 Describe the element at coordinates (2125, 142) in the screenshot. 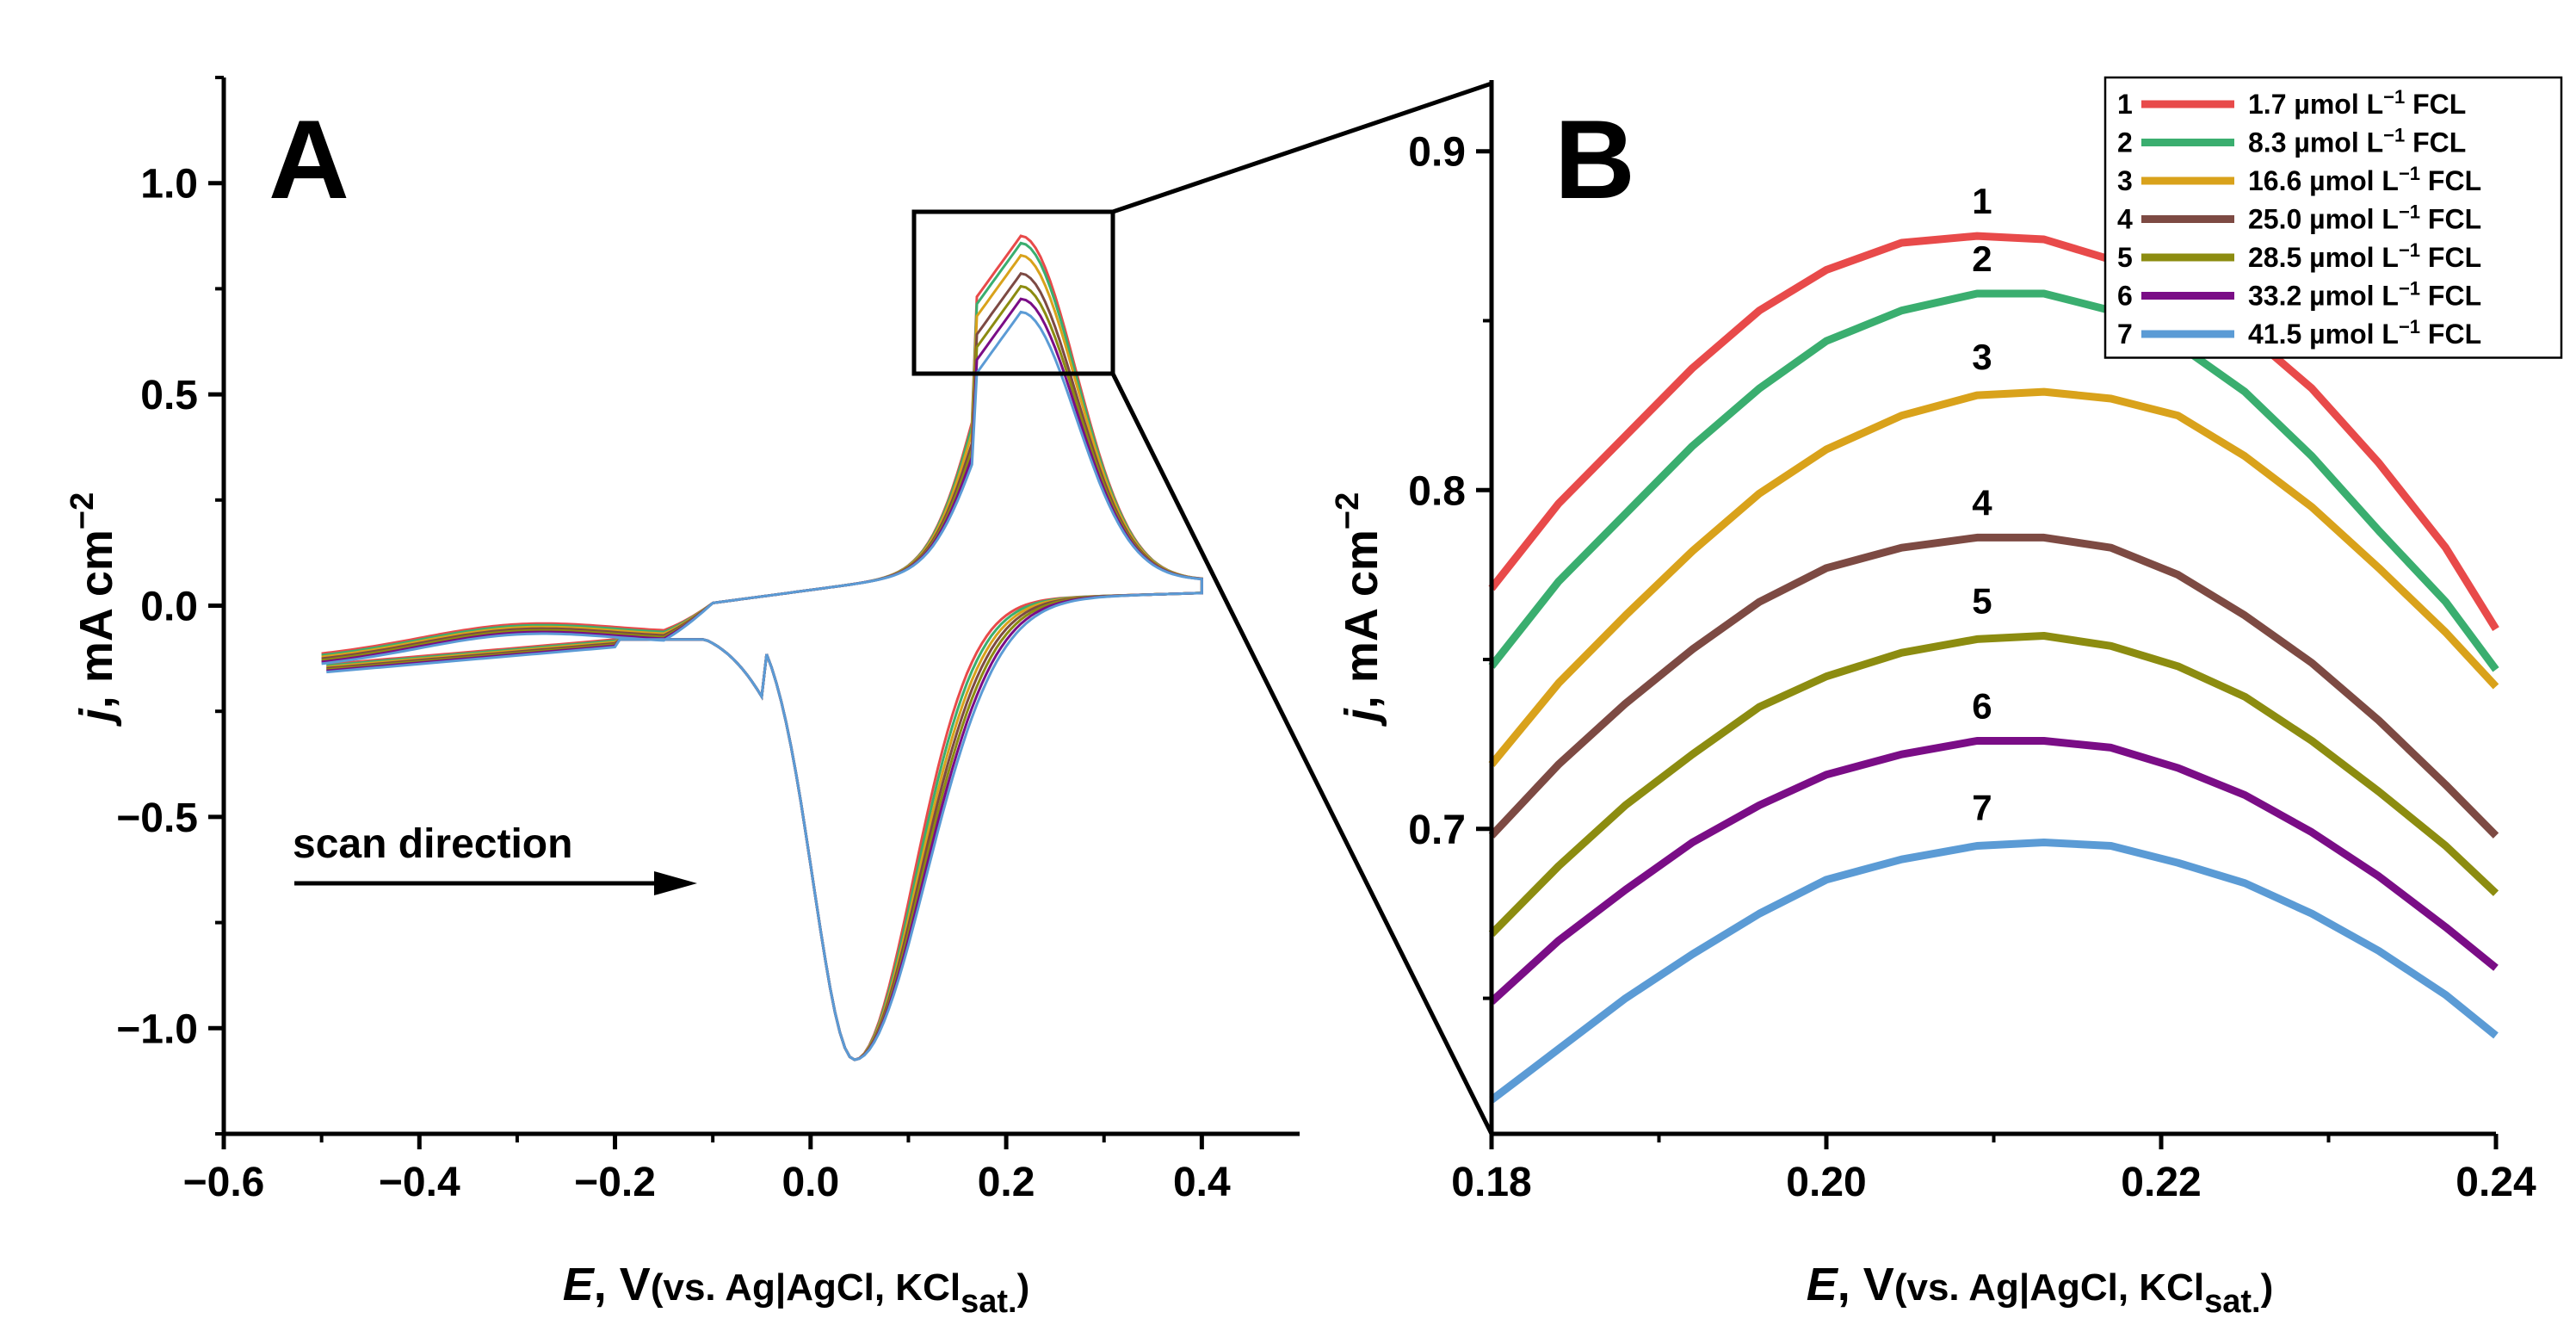

I see `legend-entry-number: 2` at that location.